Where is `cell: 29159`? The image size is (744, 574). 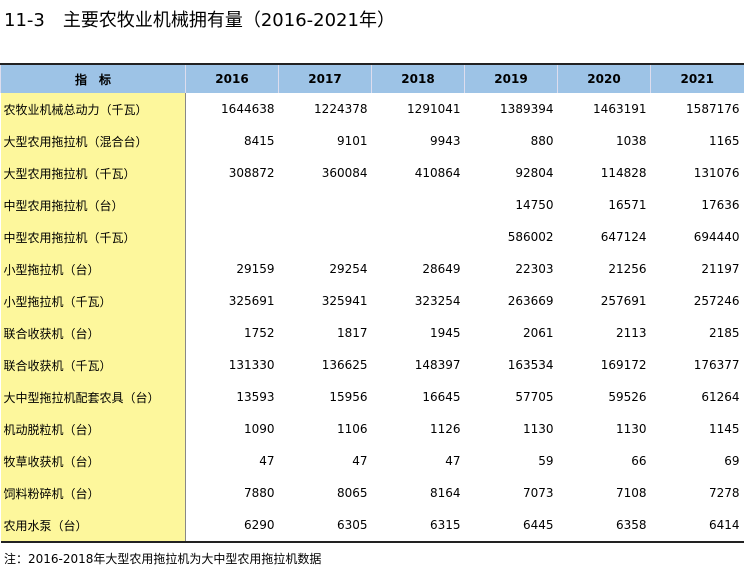 cell: 29159 is located at coordinates (255, 269).